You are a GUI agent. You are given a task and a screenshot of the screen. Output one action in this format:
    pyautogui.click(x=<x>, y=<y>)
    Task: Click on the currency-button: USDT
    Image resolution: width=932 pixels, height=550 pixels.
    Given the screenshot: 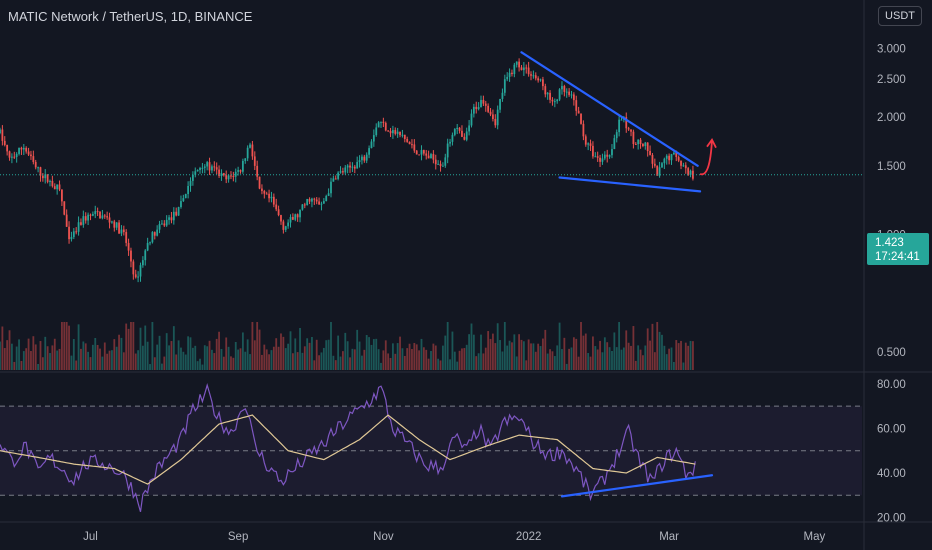 What is the action you would take?
    pyautogui.click(x=900, y=16)
    